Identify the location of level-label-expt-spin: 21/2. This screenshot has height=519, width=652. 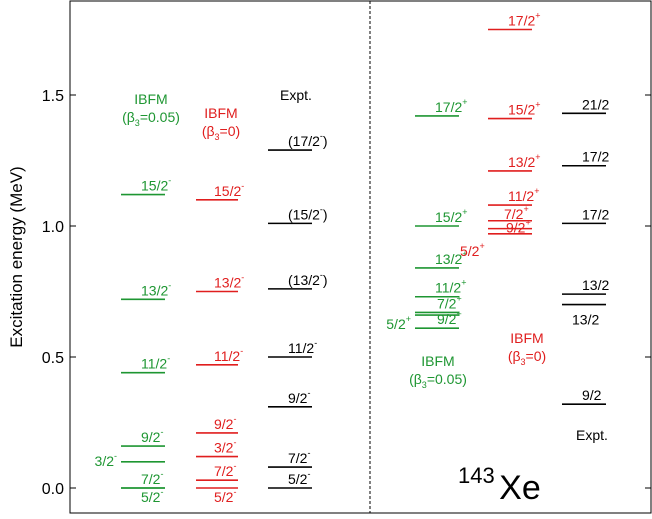
(595, 104).